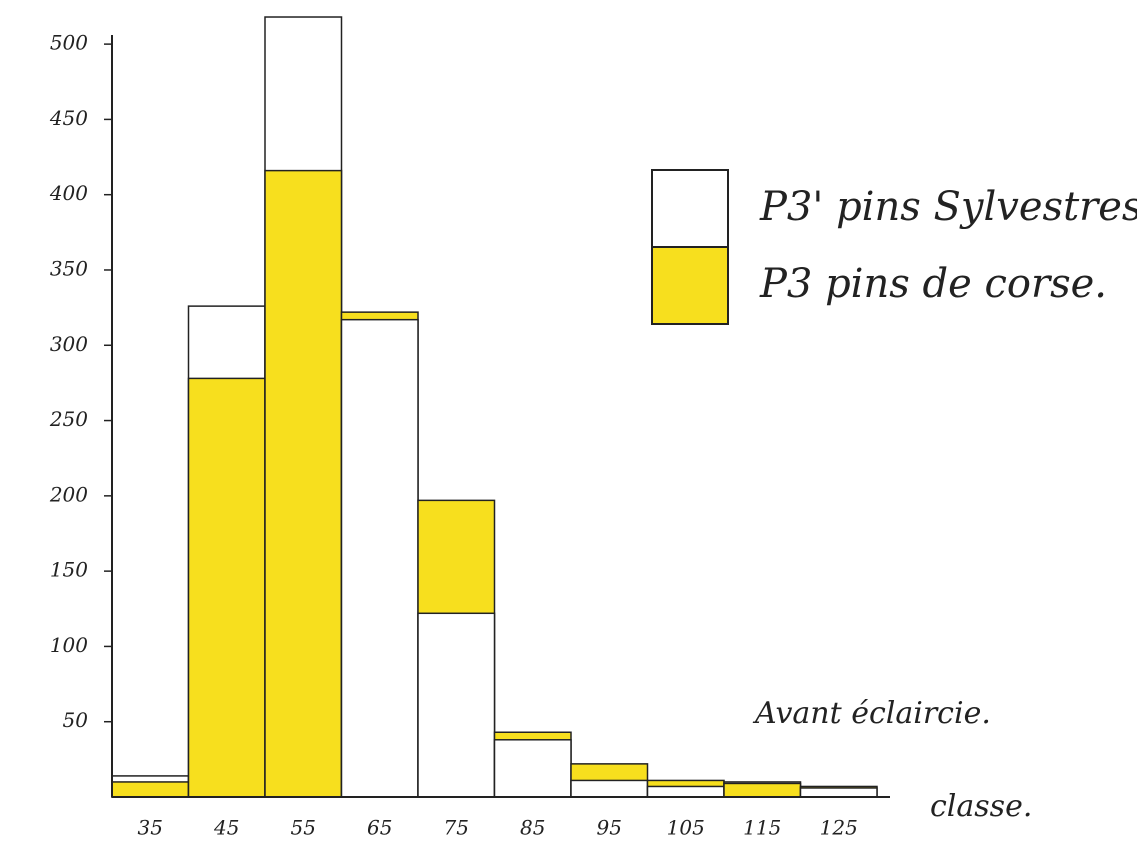 This screenshot has width=1137, height=842. Describe the element at coordinates (69, 344) in the screenshot. I see `y-tick-label: 300` at that location.